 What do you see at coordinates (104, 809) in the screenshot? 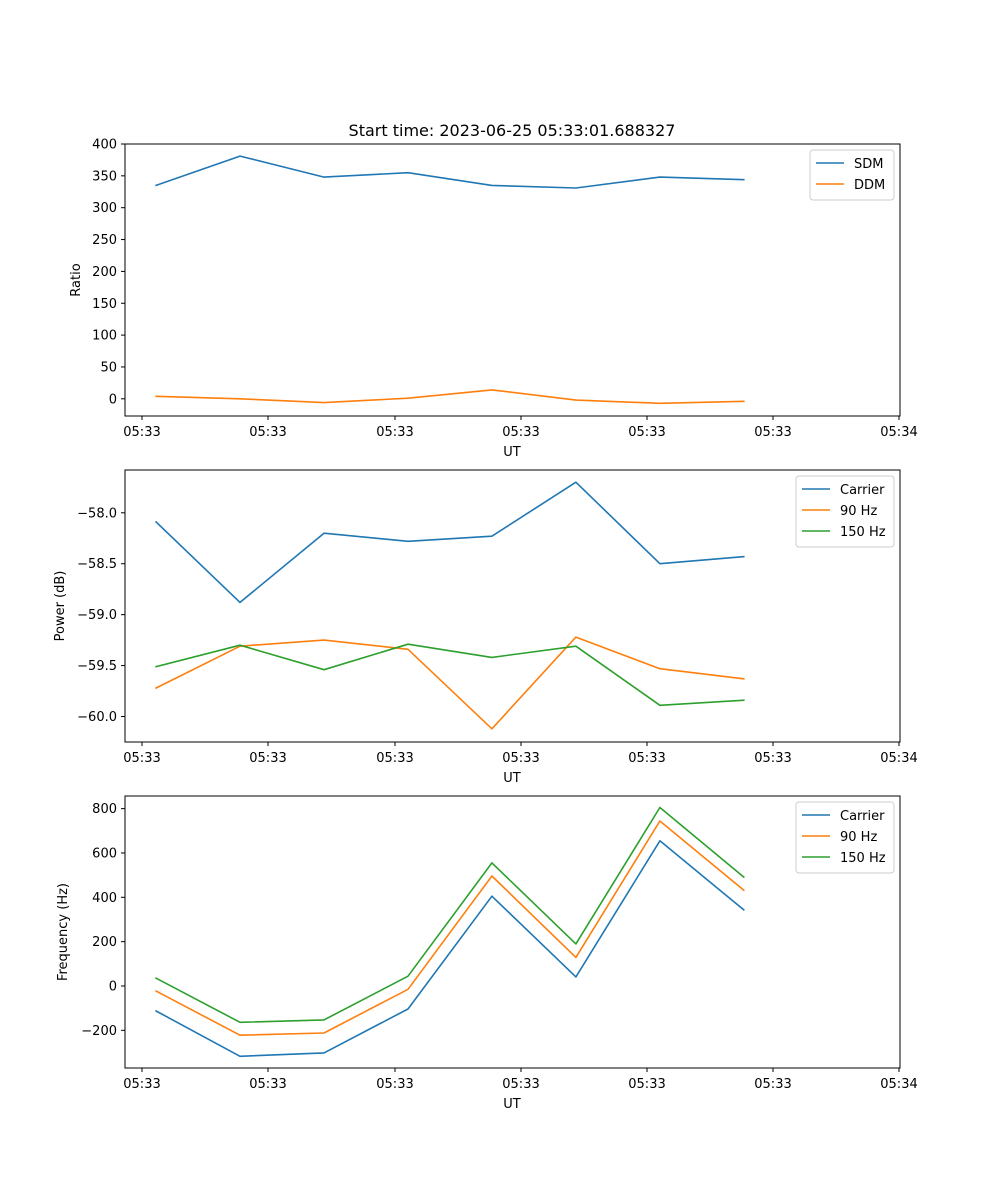
I see `y-tick-label: 800` at bounding box center [104, 809].